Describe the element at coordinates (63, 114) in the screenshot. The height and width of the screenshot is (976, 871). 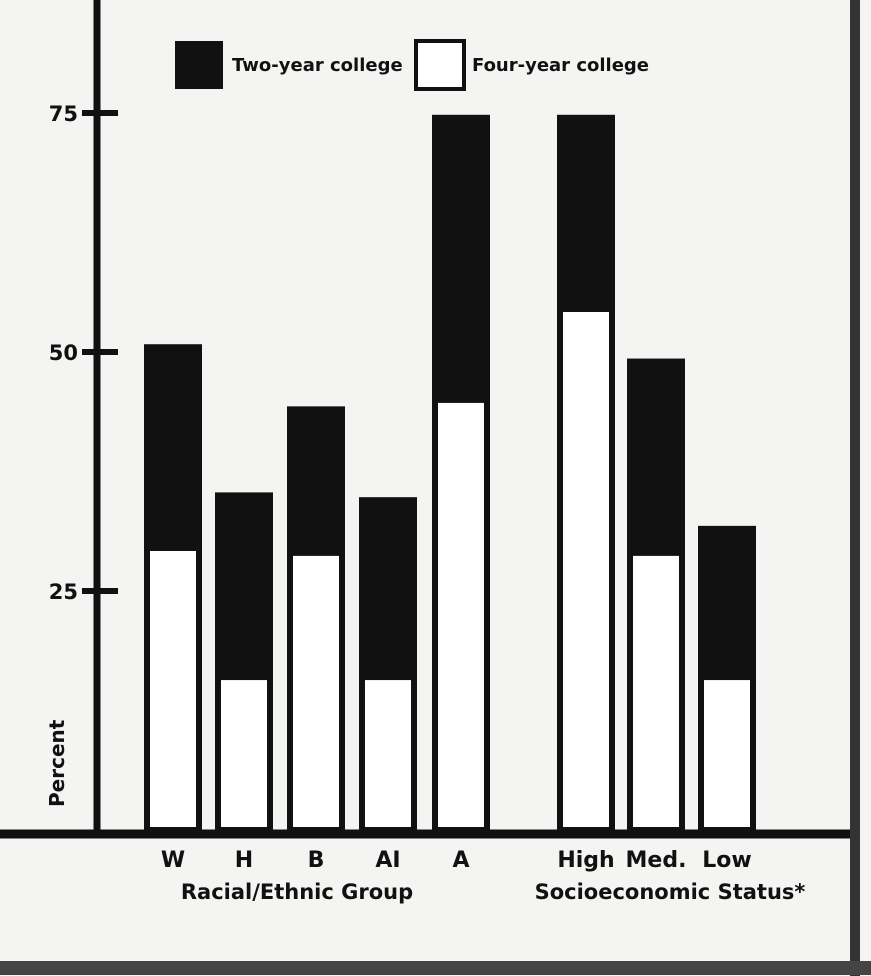
I see `y-tick-label-75: 75` at that location.